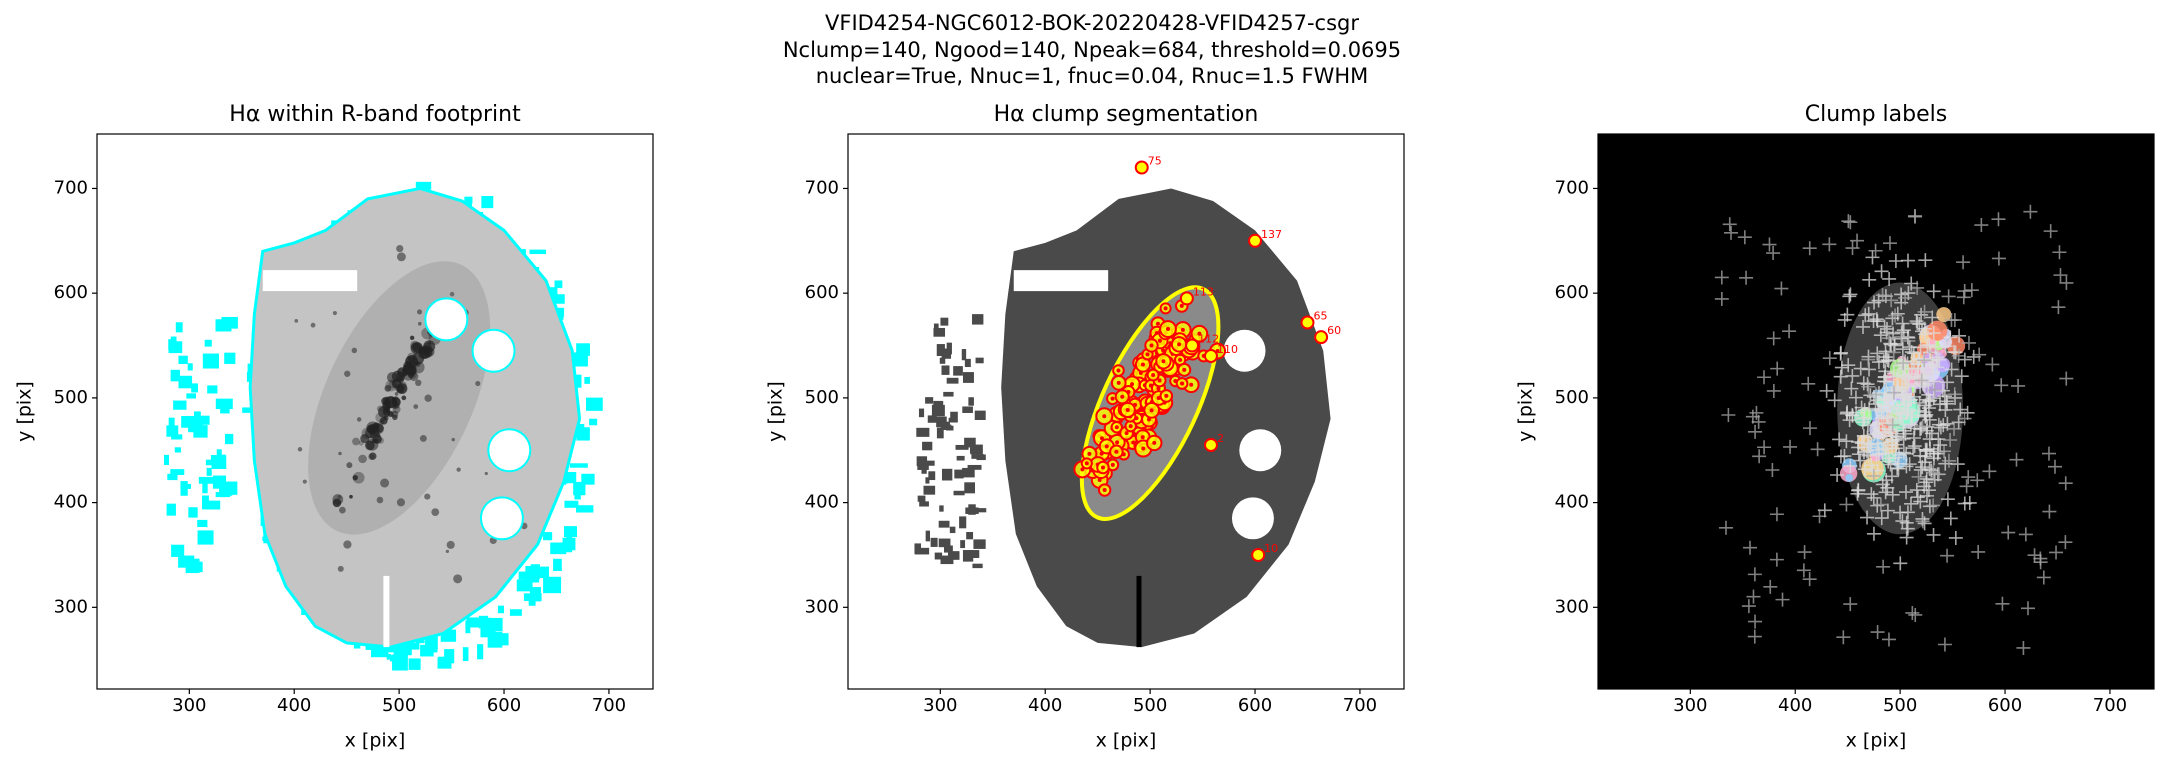 The height and width of the screenshot is (767, 2168). I want to click on x-tick-label: 300, so click(940, 705).